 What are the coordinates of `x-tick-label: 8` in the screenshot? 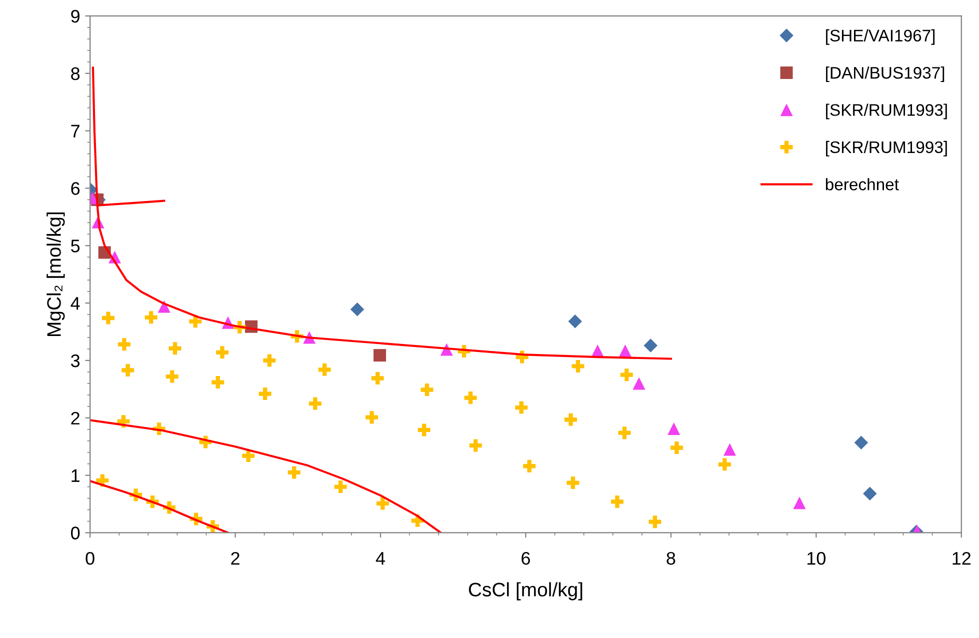 It's located at (671, 558).